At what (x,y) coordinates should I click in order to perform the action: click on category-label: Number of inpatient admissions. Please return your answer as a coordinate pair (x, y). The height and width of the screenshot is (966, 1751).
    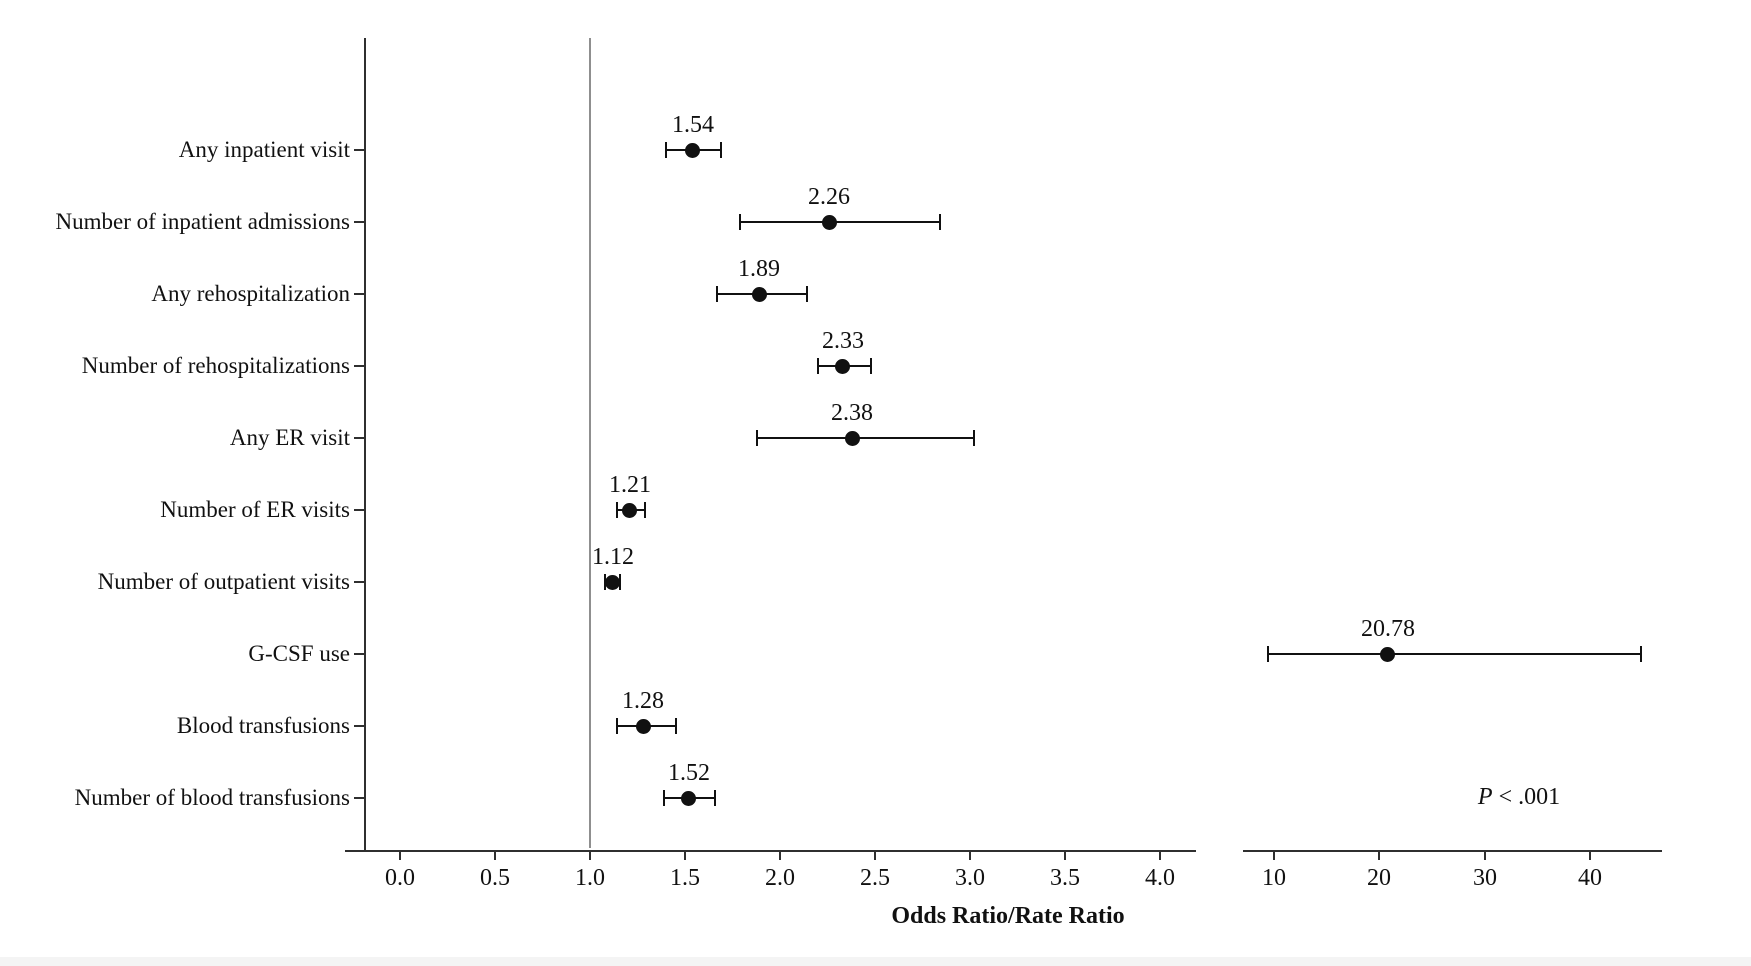
    Looking at the image, I should click on (203, 221).